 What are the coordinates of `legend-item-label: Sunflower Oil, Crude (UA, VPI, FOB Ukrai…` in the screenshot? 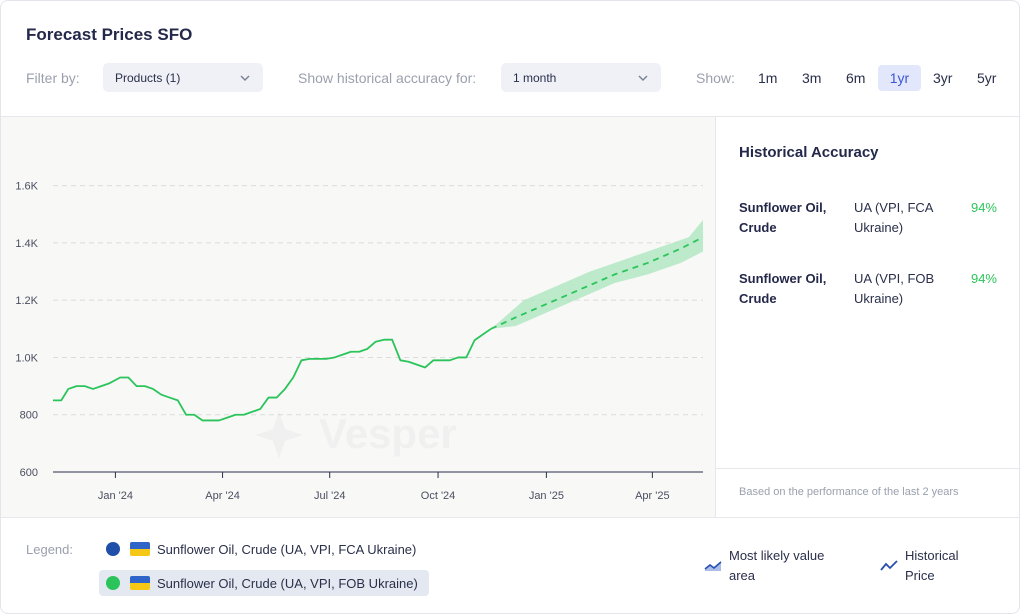 It's located at (287, 583).